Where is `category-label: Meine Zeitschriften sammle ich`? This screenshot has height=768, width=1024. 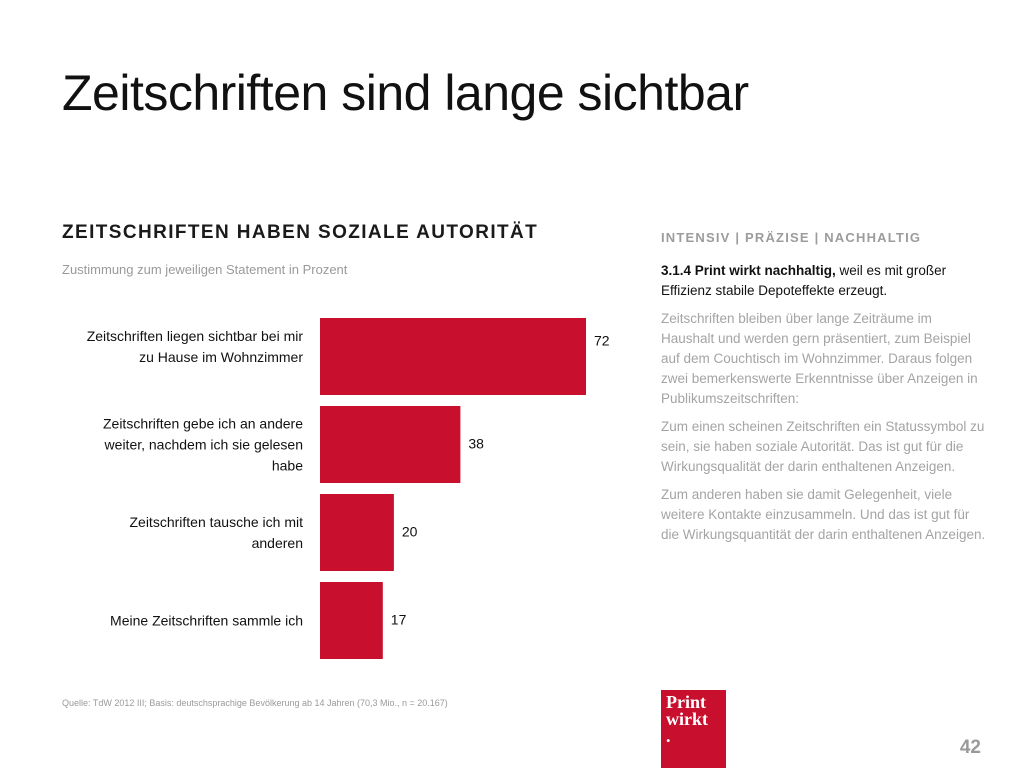
category-label: Meine Zeitschriften sammle ich is located at coordinates (206, 621).